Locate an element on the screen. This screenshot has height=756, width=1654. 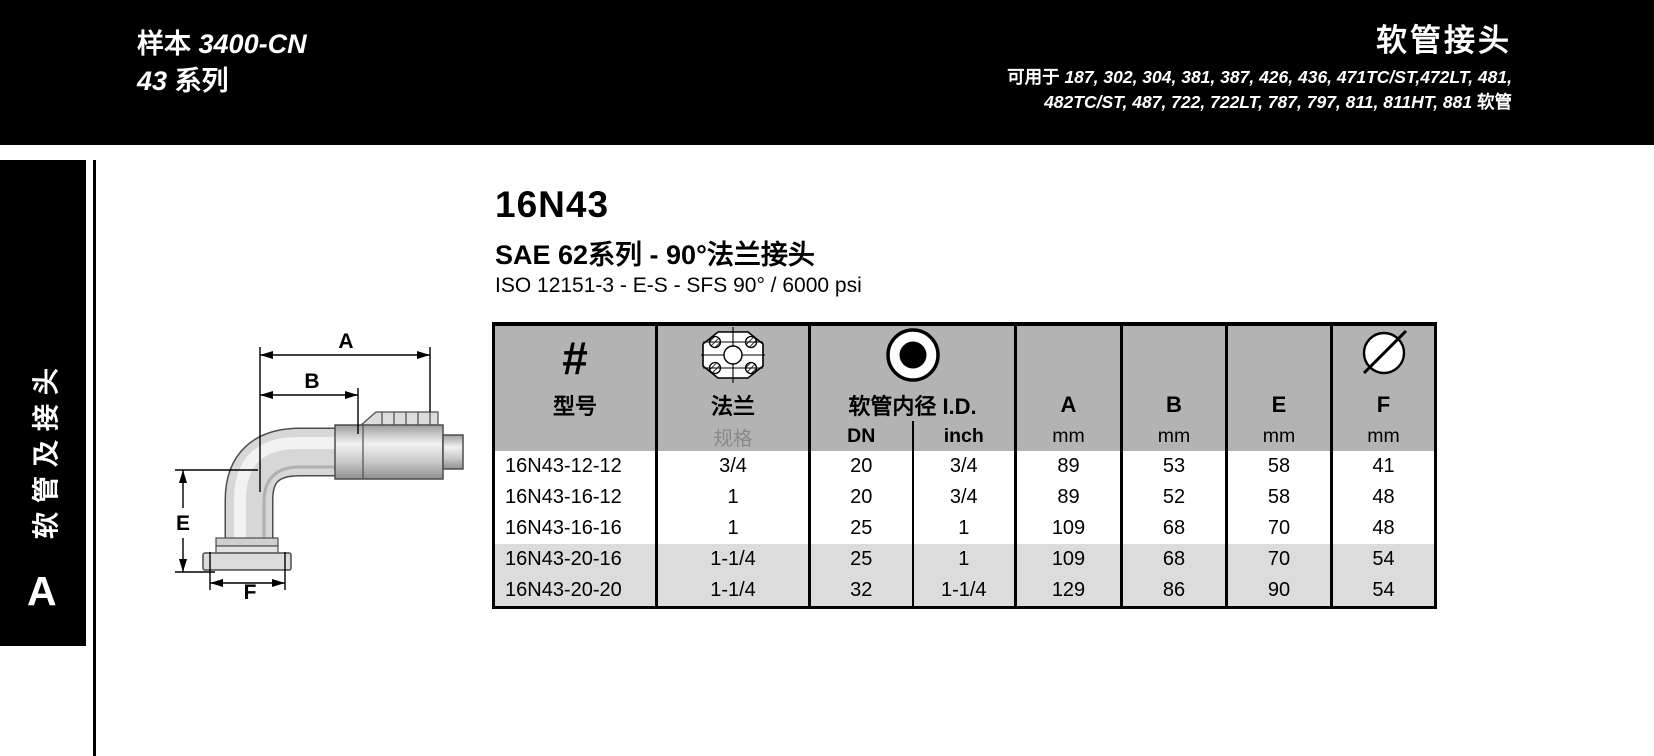
table-row: 16N43-12-12 3/4 20 3/4 89 53 58 41 is located at coordinates (964, 466).